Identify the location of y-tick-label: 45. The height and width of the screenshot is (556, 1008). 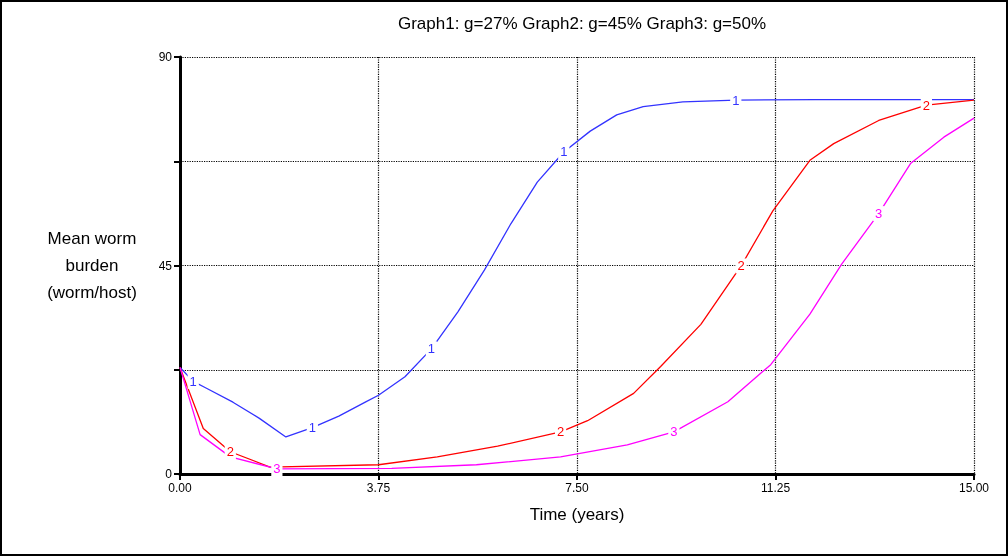
(165, 265).